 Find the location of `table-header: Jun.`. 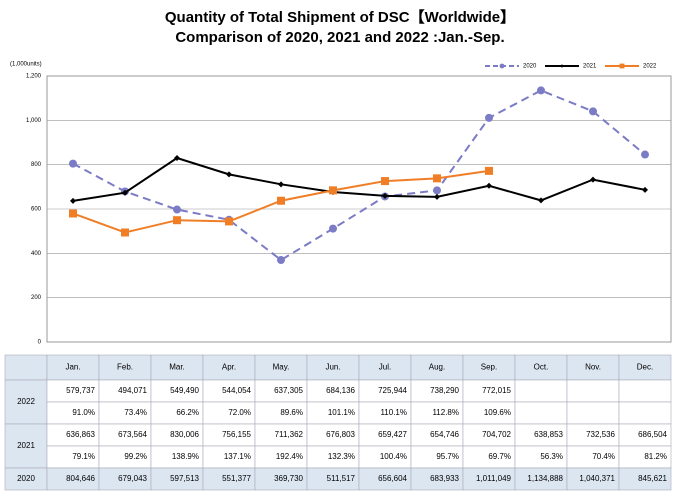

table-header: Jun. is located at coordinates (332, 367).